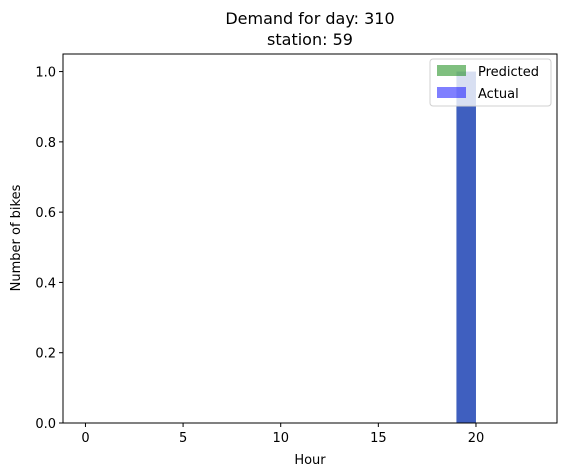  I want to click on legend: Predicted Actual, so click(490, 82).